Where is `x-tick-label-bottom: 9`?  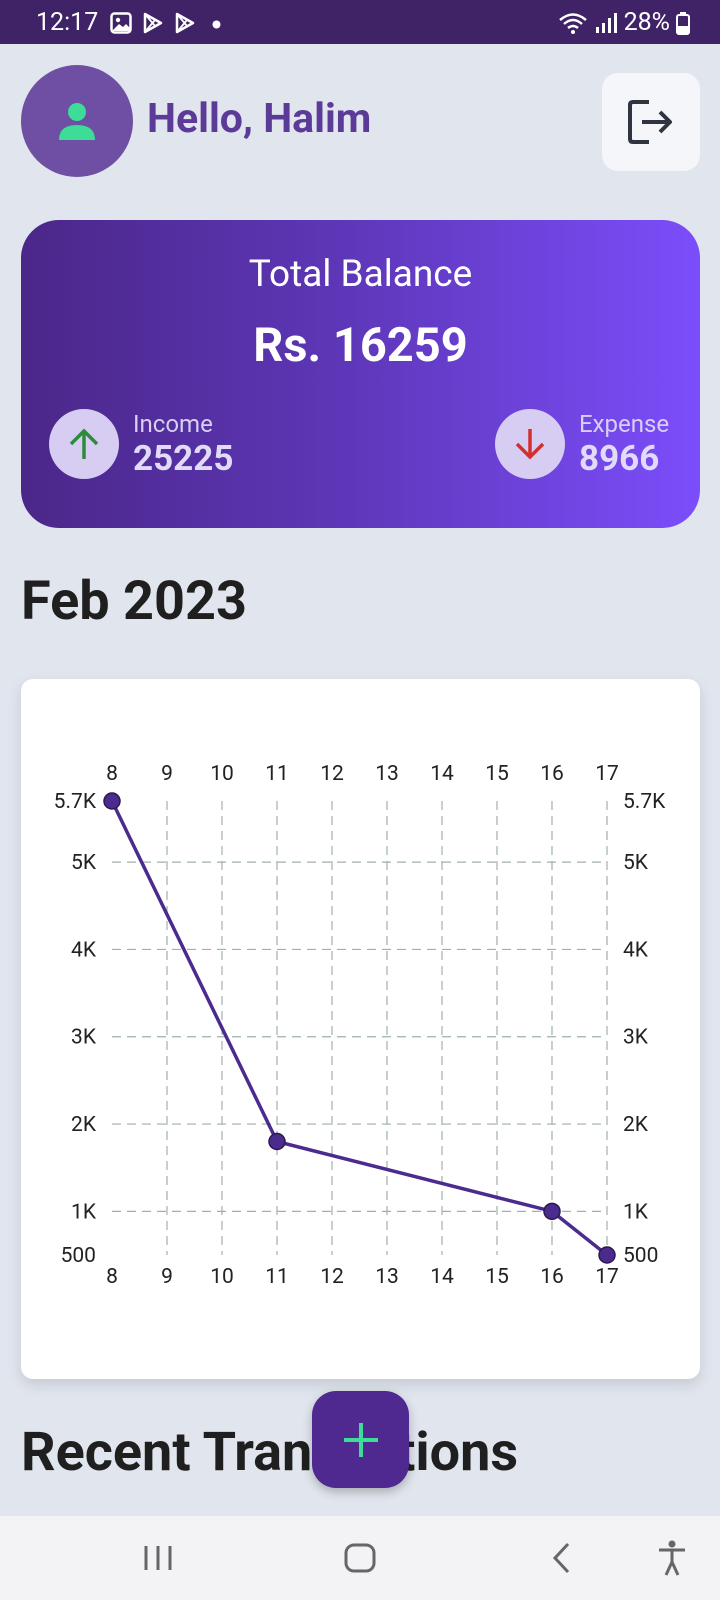 x-tick-label-bottom: 9 is located at coordinates (167, 1277).